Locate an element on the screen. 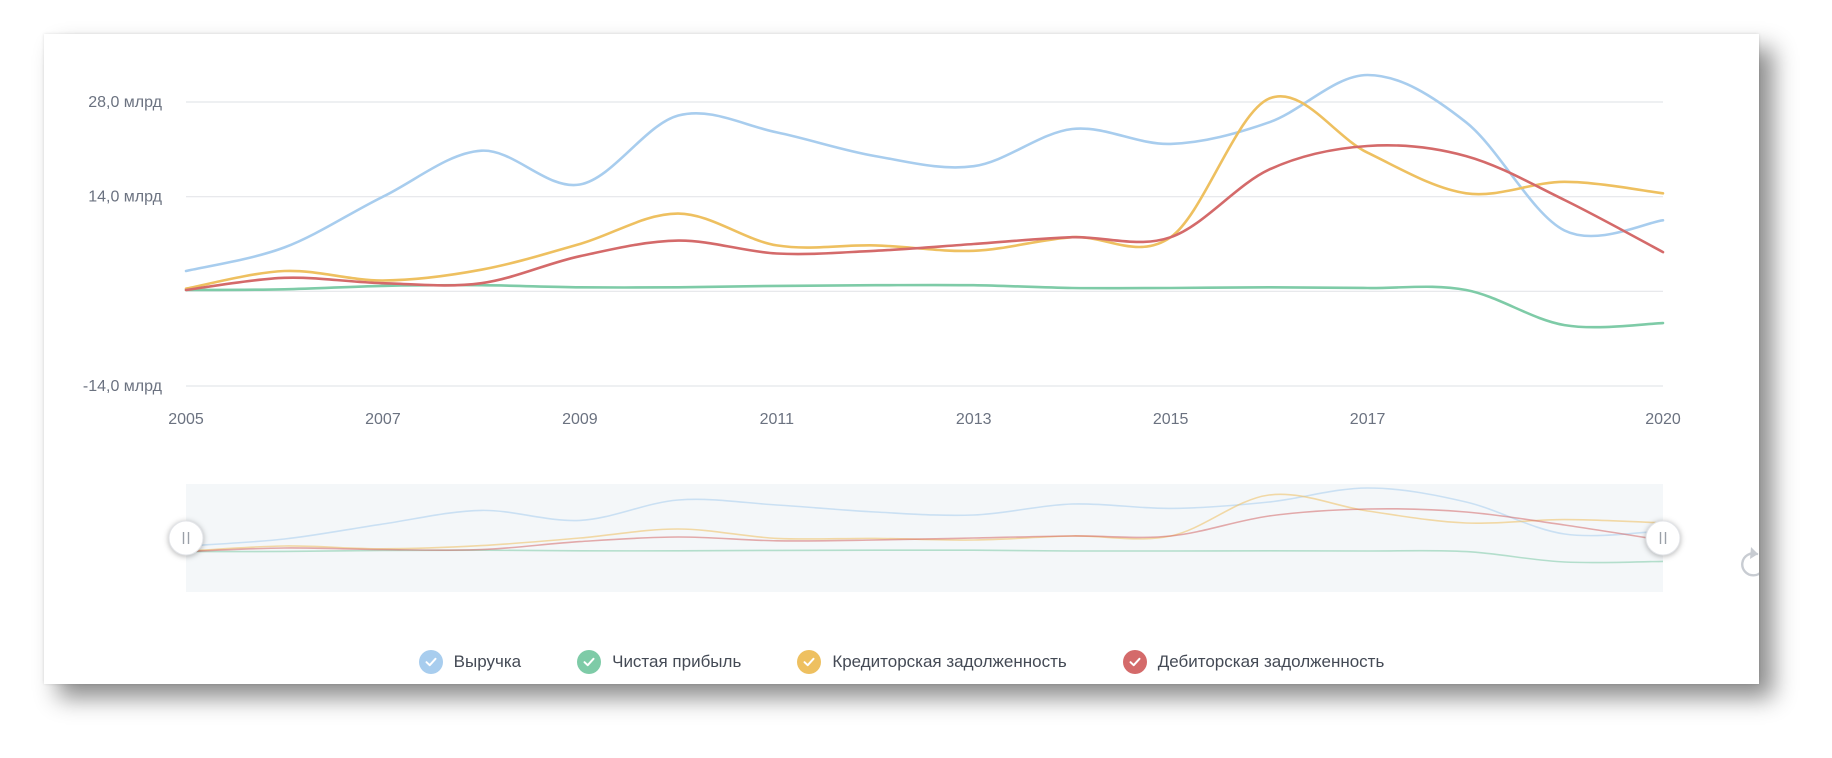 The height and width of the screenshot is (758, 1832). navigator-handle-left is located at coordinates (186, 538).